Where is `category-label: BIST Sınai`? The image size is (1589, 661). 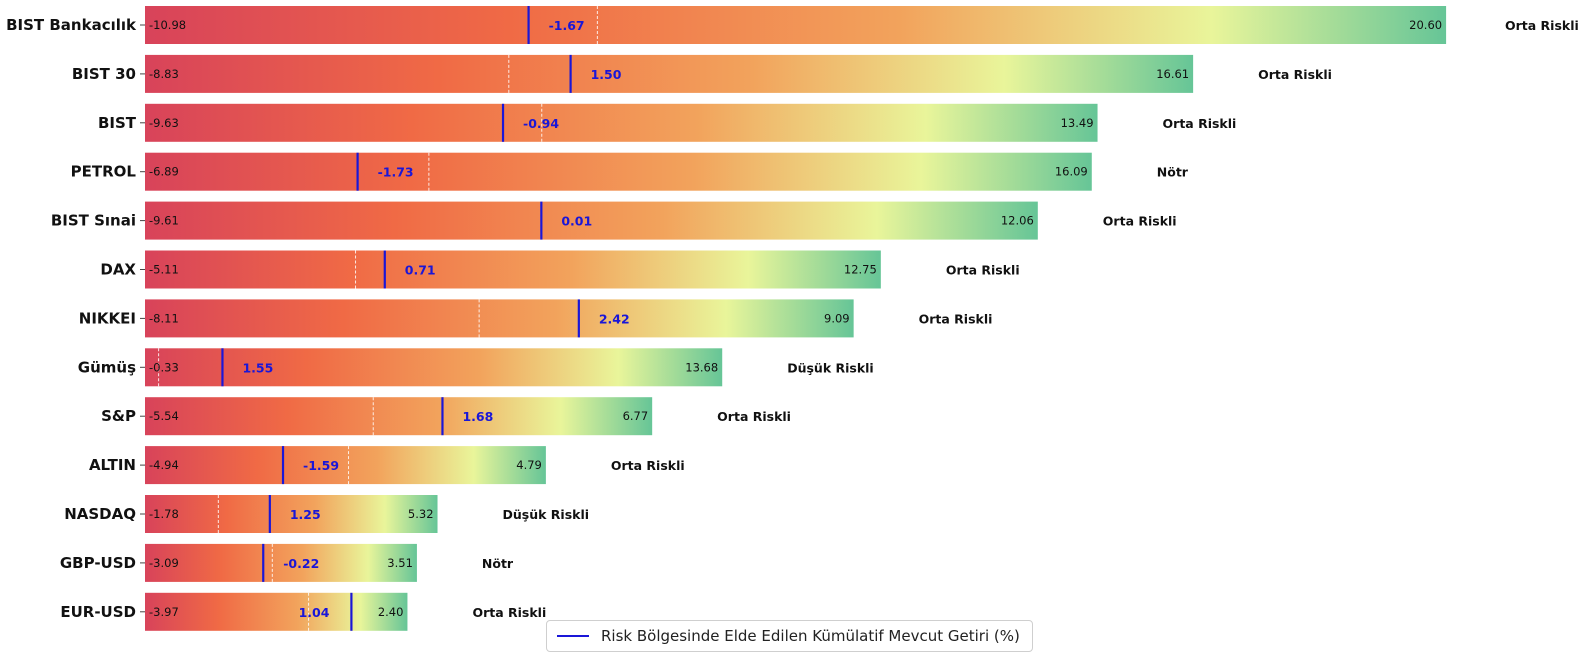 category-label: BIST Sınai is located at coordinates (93, 221).